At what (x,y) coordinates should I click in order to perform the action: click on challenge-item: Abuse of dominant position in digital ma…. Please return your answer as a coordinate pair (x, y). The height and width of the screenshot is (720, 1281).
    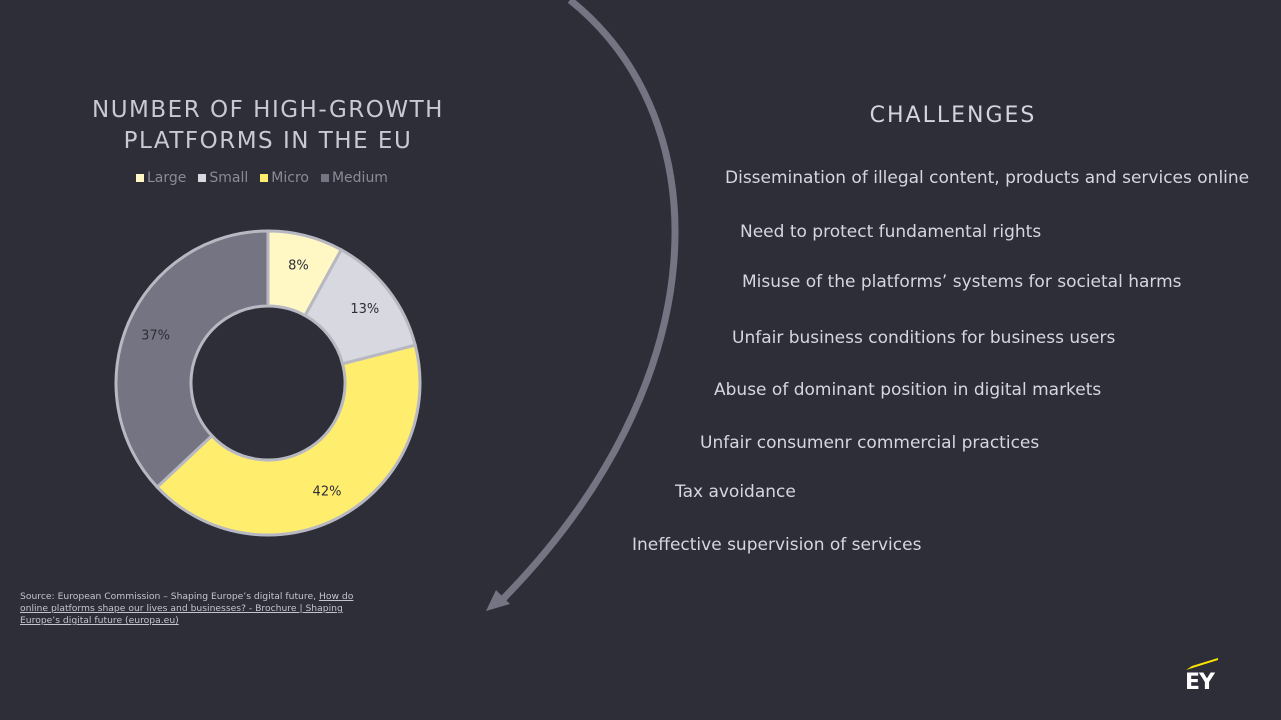
    Looking at the image, I should click on (908, 390).